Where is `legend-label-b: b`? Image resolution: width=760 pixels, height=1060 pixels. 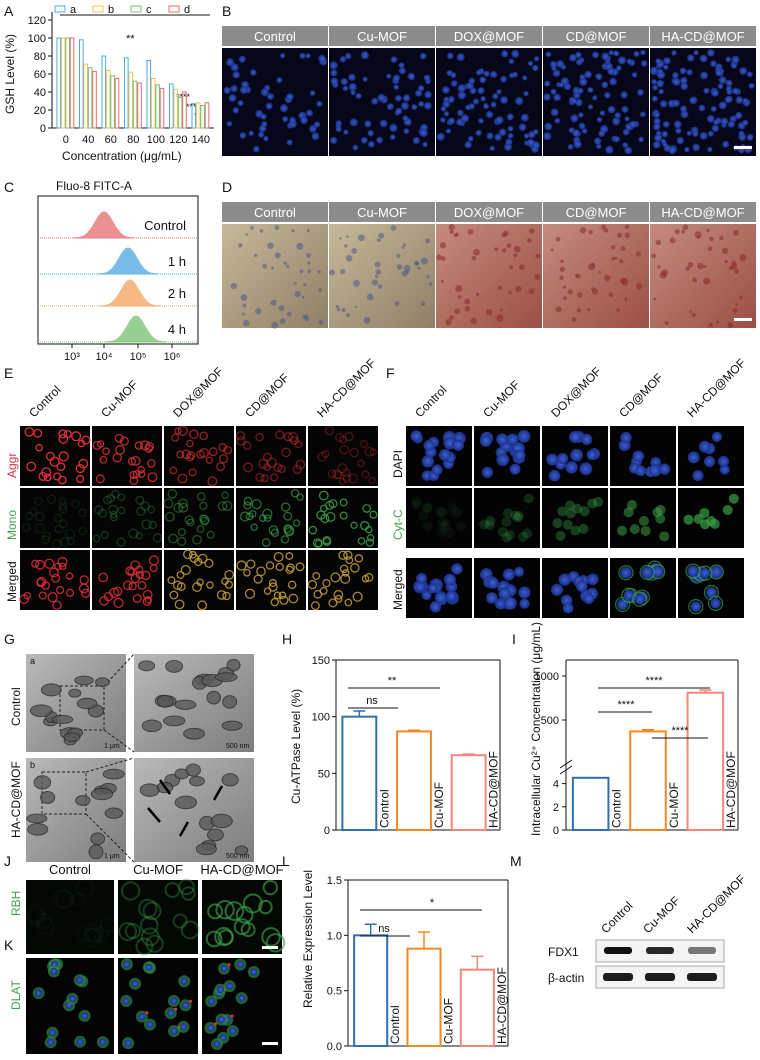
legend-label-b: b is located at coordinates (111, 10).